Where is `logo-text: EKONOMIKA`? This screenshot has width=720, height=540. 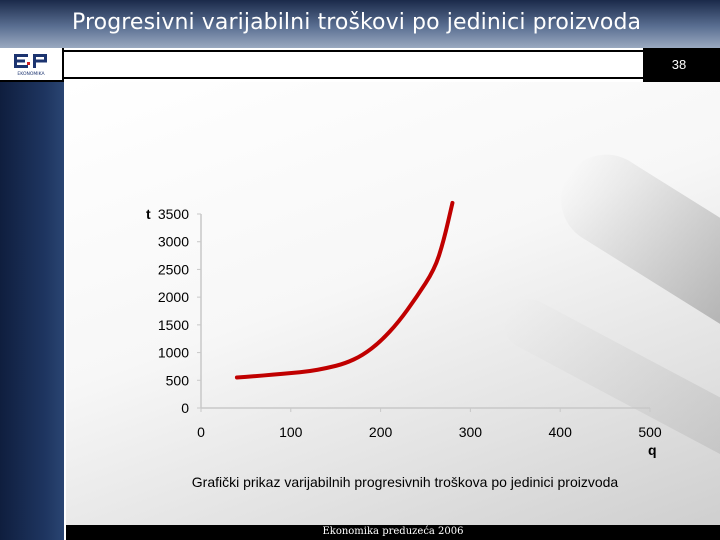 logo-text: EKONOMIKA is located at coordinates (31, 74).